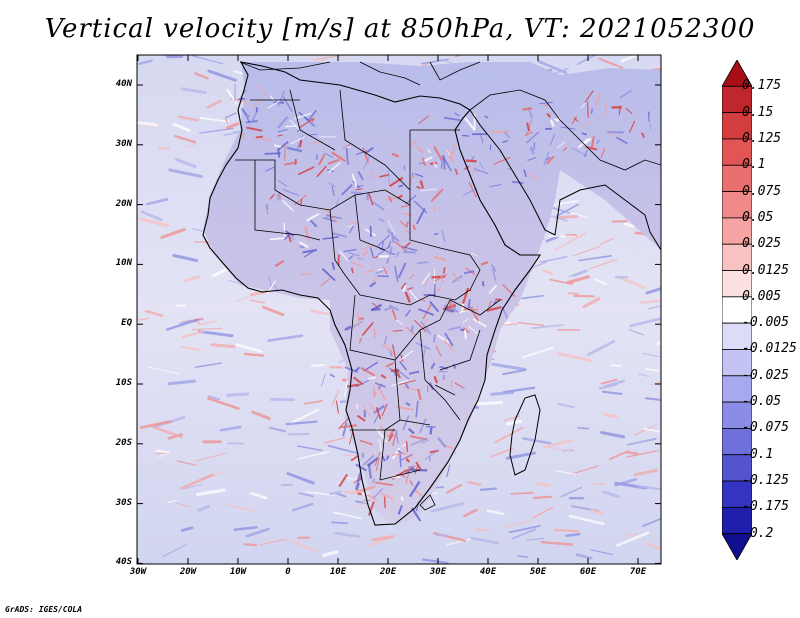  I want to click on colorbar, so click(737, 310).